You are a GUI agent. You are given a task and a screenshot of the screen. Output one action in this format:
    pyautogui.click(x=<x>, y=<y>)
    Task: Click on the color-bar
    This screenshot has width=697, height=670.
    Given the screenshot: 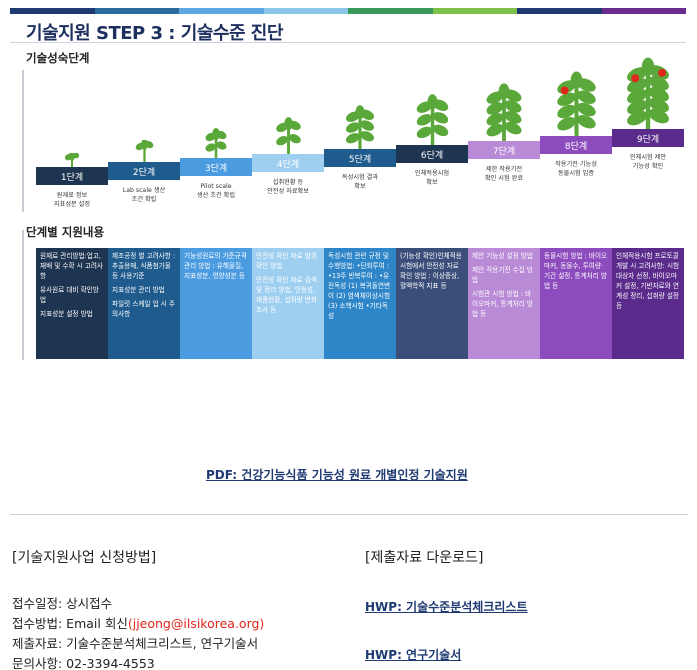 What is the action you would take?
    pyautogui.click(x=348, y=11)
    